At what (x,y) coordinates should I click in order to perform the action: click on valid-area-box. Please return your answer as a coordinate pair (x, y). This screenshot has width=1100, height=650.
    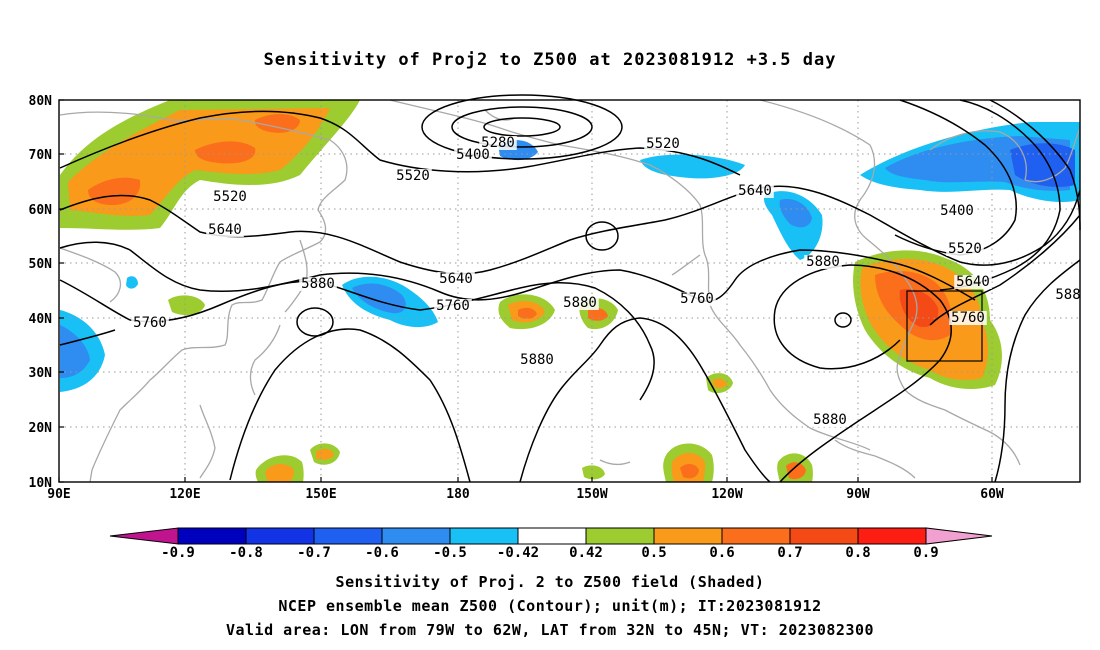
    Looking at the image, I should click on (944, 326).